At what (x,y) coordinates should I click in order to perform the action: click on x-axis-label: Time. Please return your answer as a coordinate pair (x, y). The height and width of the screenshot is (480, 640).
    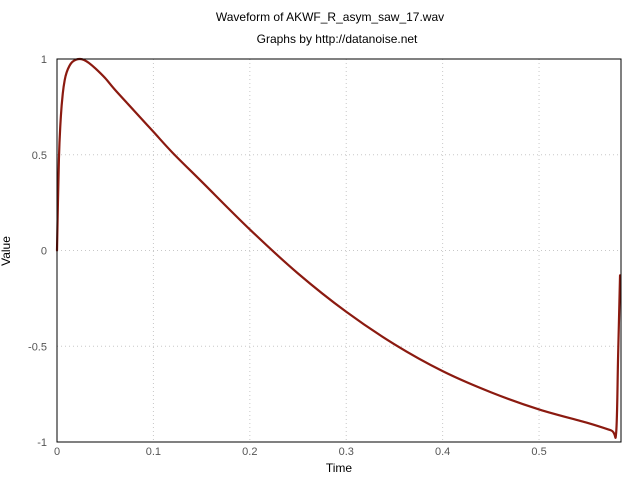
    Looking at the image, I should click on (339, 468).